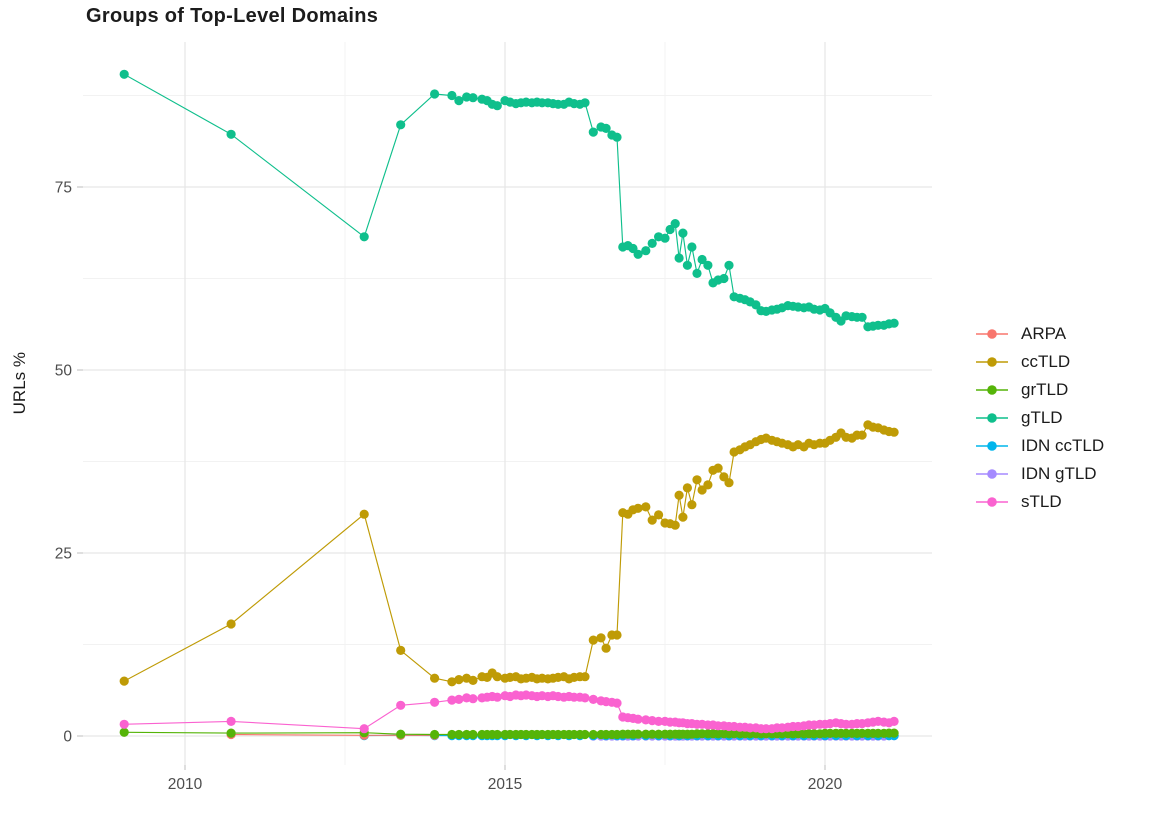  I want to click on series-stld, so click(509, 712).